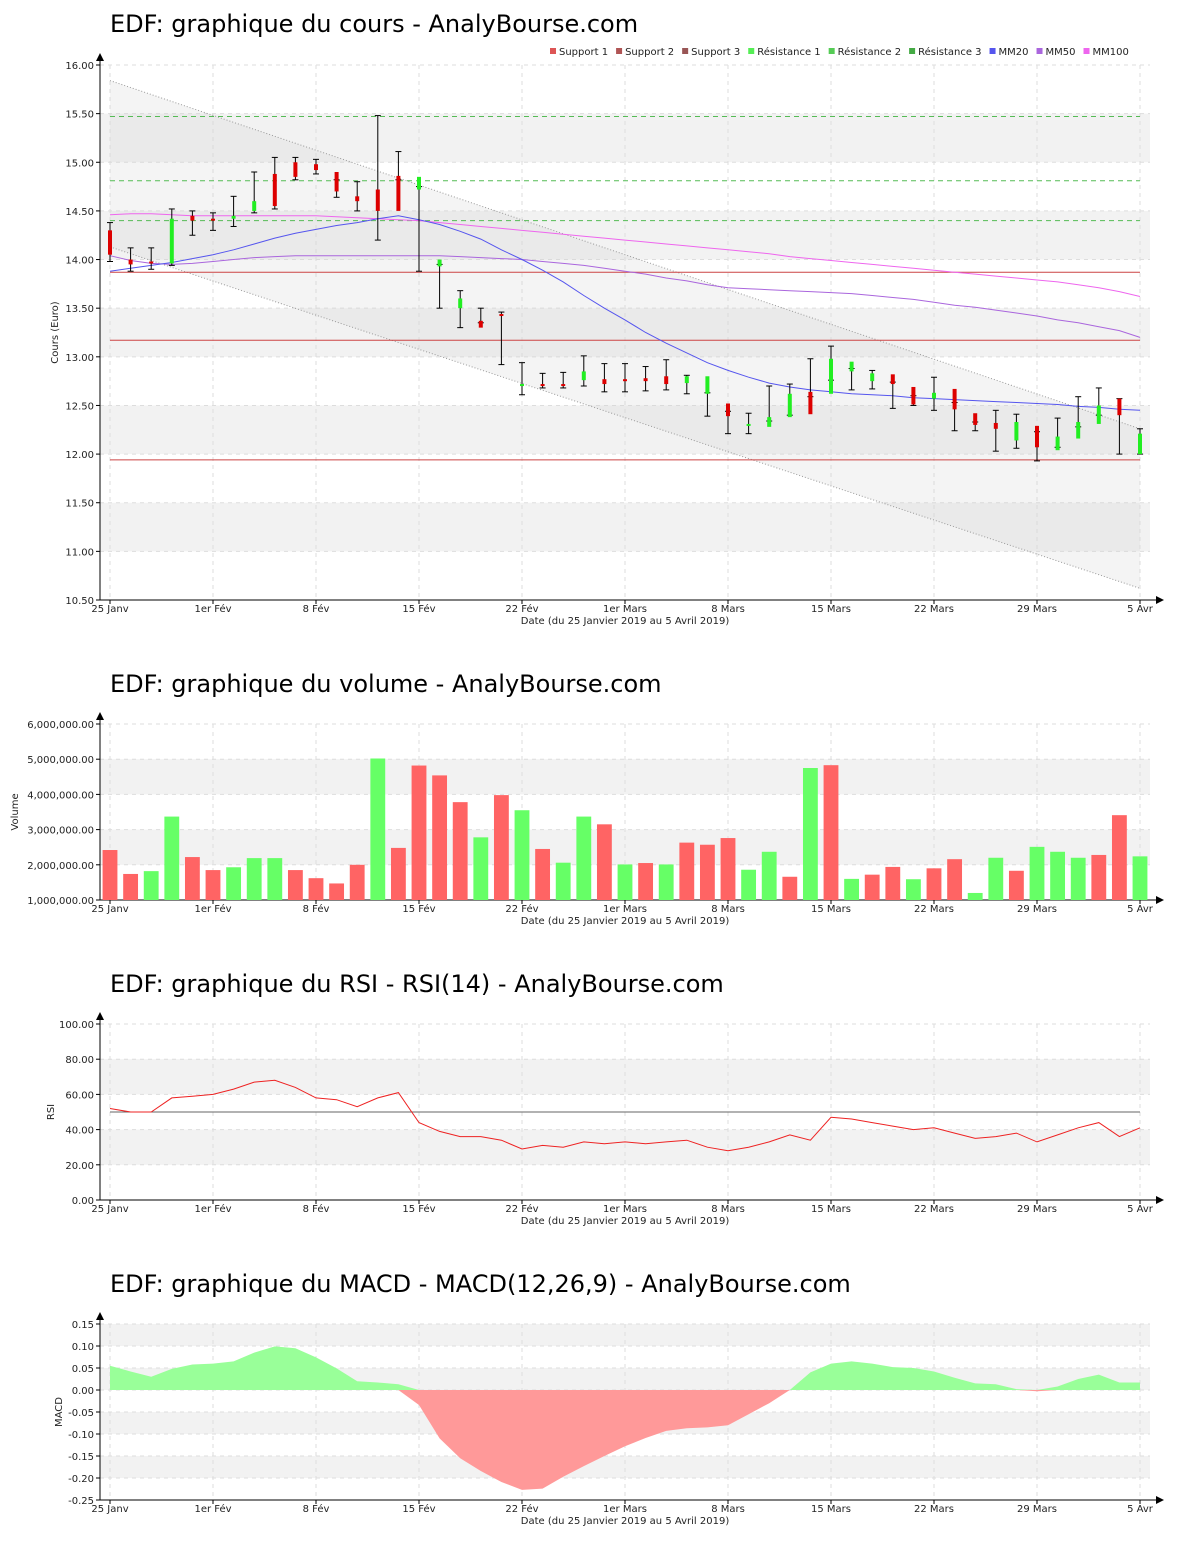 The width and height of the screenshot is (1200, 1550). I want to click on y-tick-label: 40.00, so click(79, 1131).